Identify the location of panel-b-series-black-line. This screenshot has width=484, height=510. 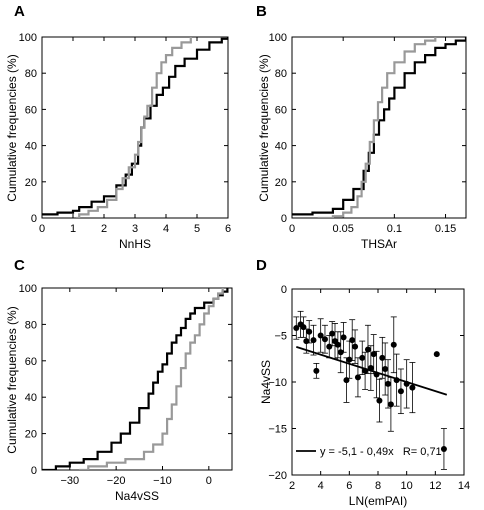
(379, 126).